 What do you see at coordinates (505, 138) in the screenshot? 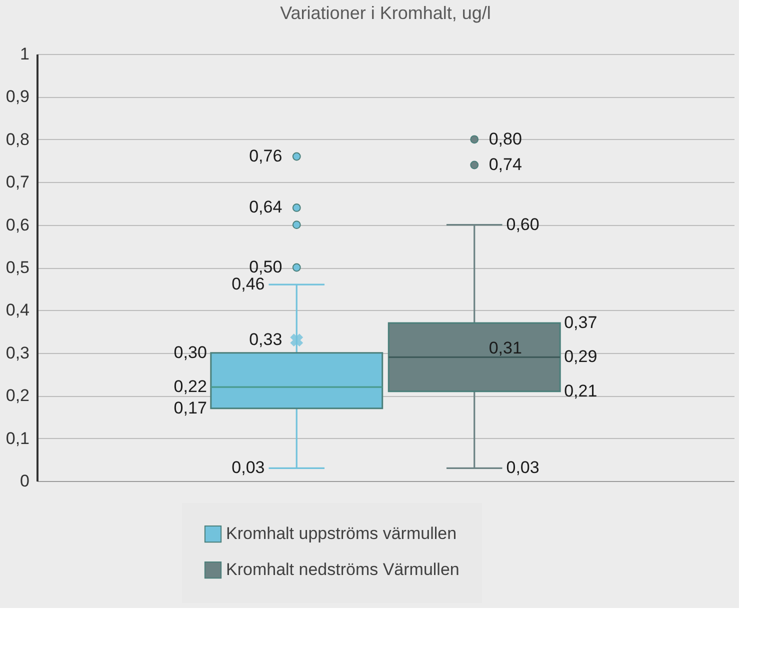
I see `annotation: 0,80` at bounding box center [505, 138].